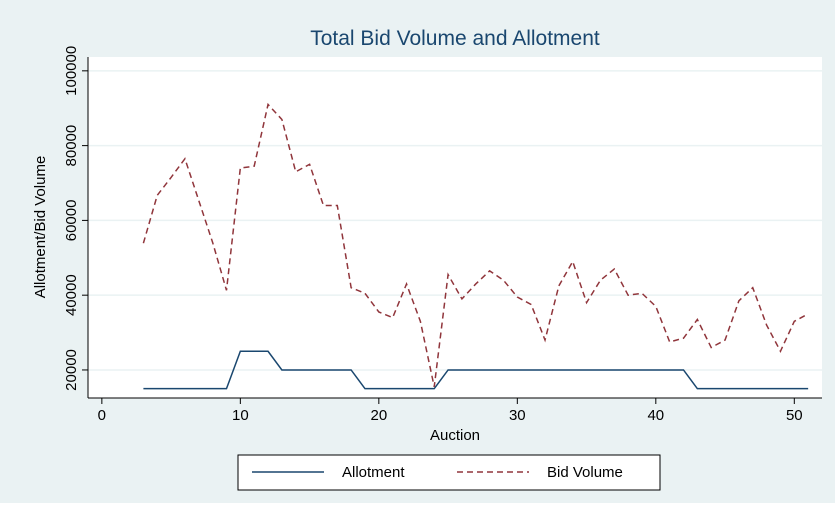 The width and height of the screenshot is (835, 508). What do you see at coordinates (476, 370) in the screenshot?
I see `series-line` at bounding box center [476, 370].